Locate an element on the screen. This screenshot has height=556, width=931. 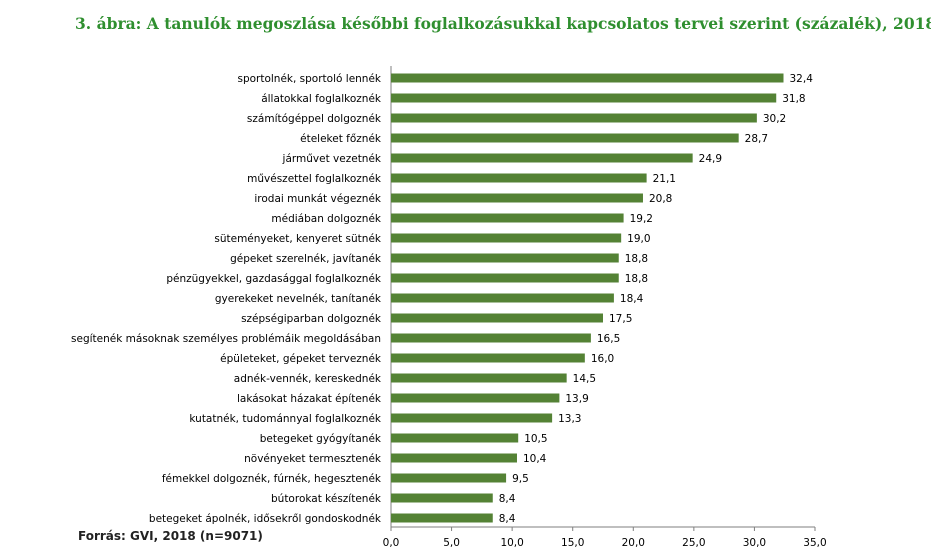
x-tick-label: 20,0 is located at coordinates (633, 543).